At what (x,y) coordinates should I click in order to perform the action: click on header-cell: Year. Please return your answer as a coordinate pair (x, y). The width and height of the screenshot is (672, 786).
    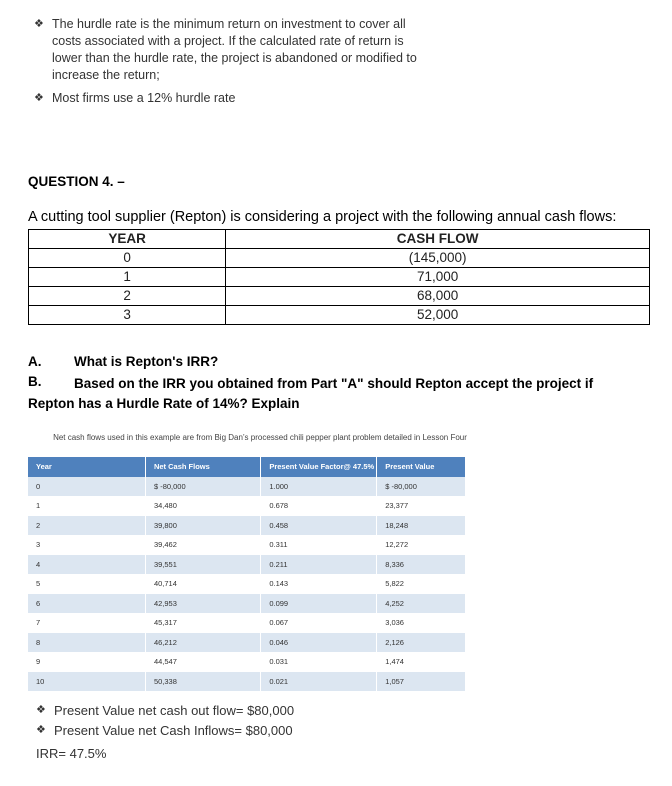
    Looking at the image, I should click on (87, 467).